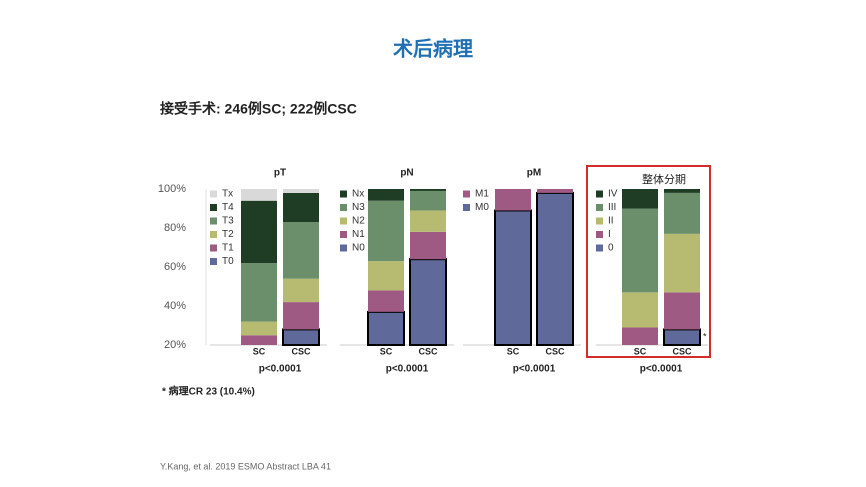 The height and width of the screenshot is (487, 866). Describe the element at coordinates (175, 228) in the screenshot. I see `y-tick-label: 80%` at that location.